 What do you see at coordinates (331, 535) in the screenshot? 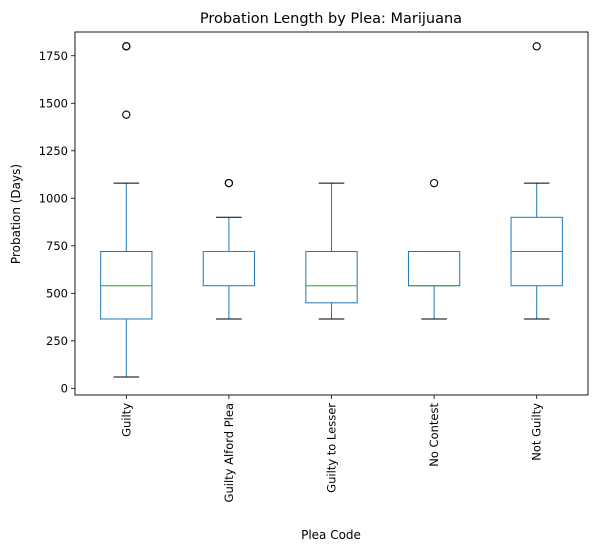
I see `x-axis-label: Plea Code` at bounding box center [331, 535].